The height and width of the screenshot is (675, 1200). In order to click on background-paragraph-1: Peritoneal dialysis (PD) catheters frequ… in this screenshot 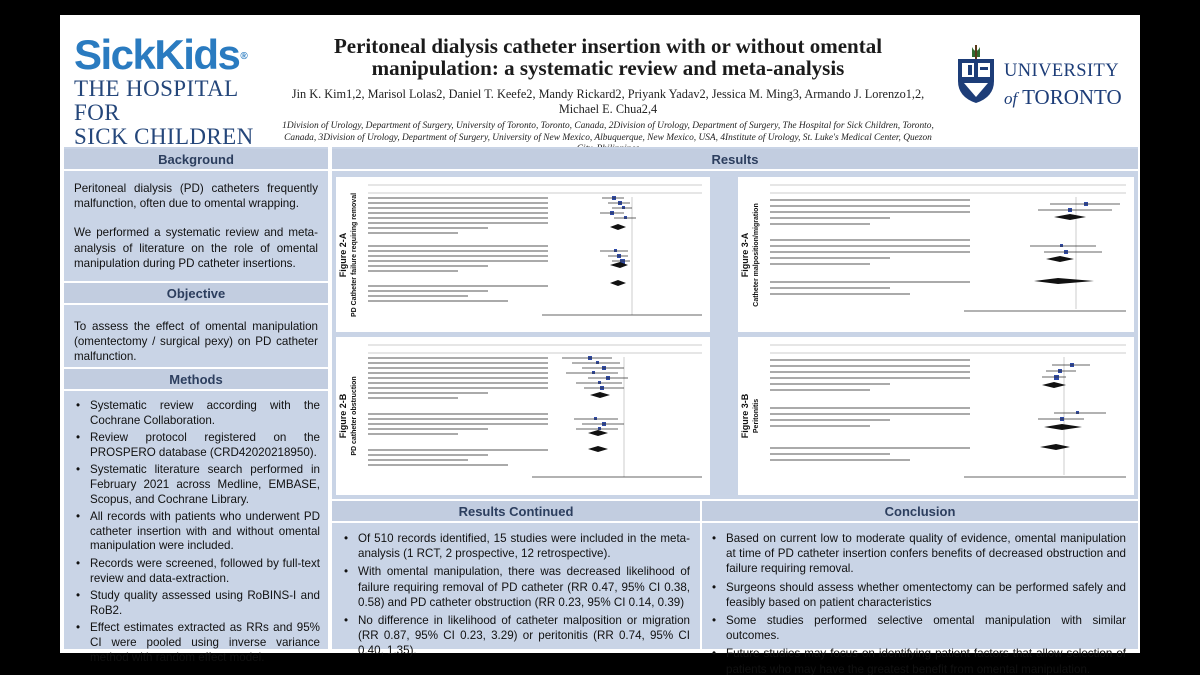, I will do `click(196, 196)`.